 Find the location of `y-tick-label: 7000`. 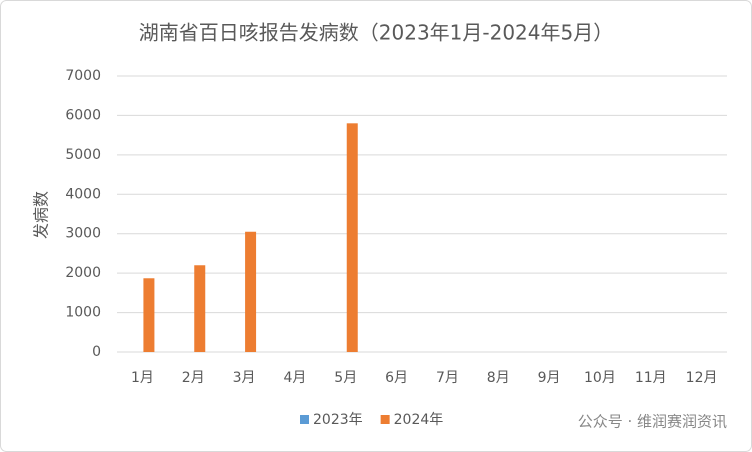

y-tick-label: 7000 is located at coordinates (83, 76).